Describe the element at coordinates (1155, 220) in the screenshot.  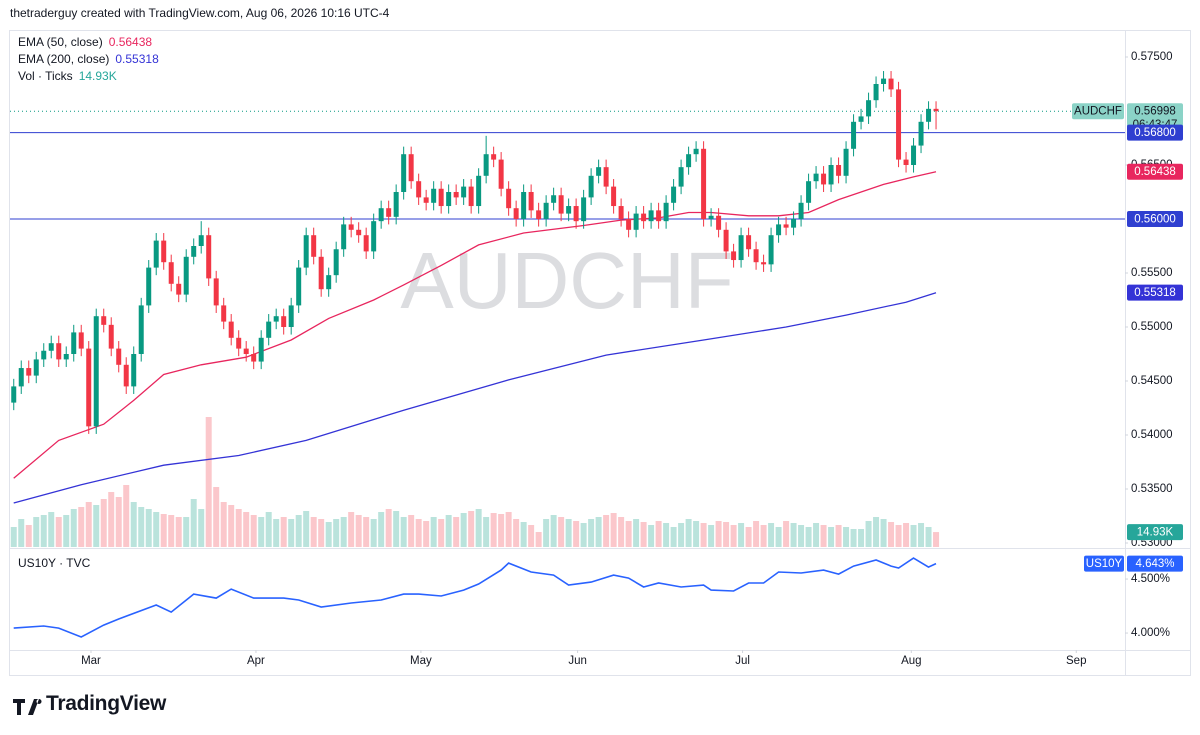
I see `level-tag: 0.56000` at that location.